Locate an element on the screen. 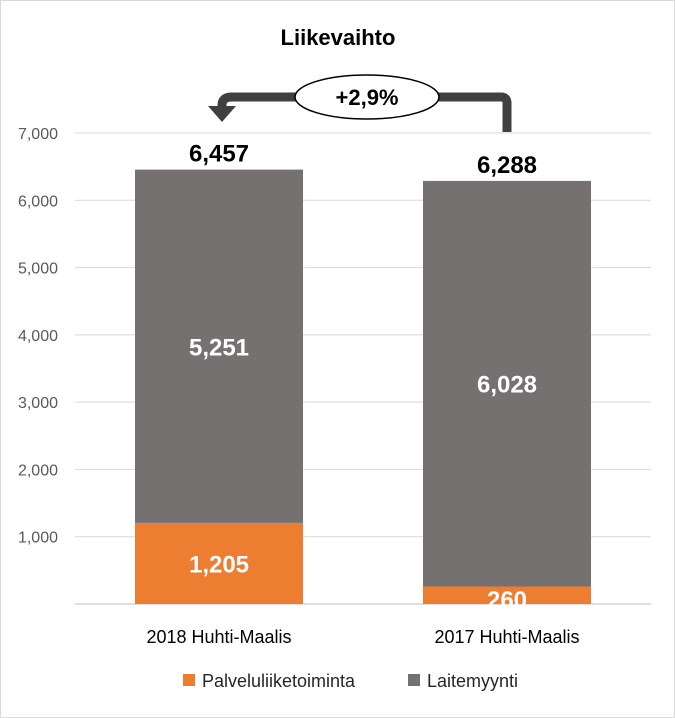 The height and width of the screenshot is (718, 675). change-label: +2,9% is located at coordinates (367, 97).